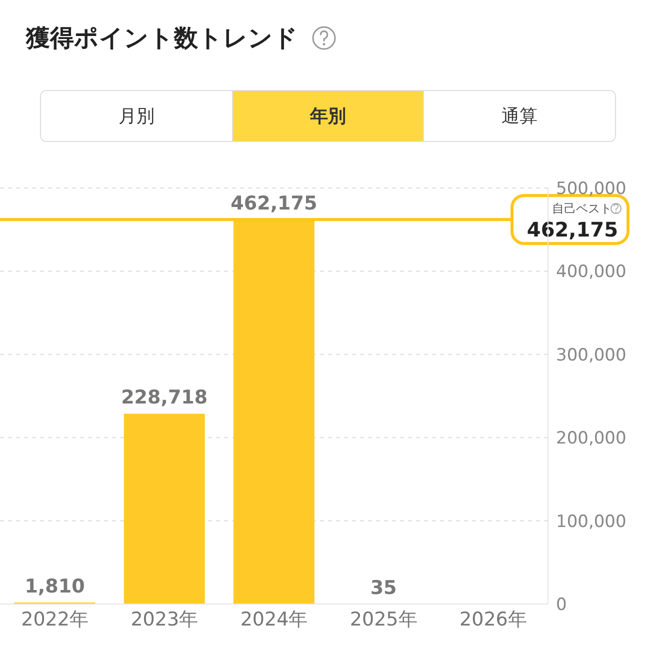  Describe the element at coordinates (162, 38) in the screenshot. I see `chart-title: 獲得ポイント数トレンド` at that location.